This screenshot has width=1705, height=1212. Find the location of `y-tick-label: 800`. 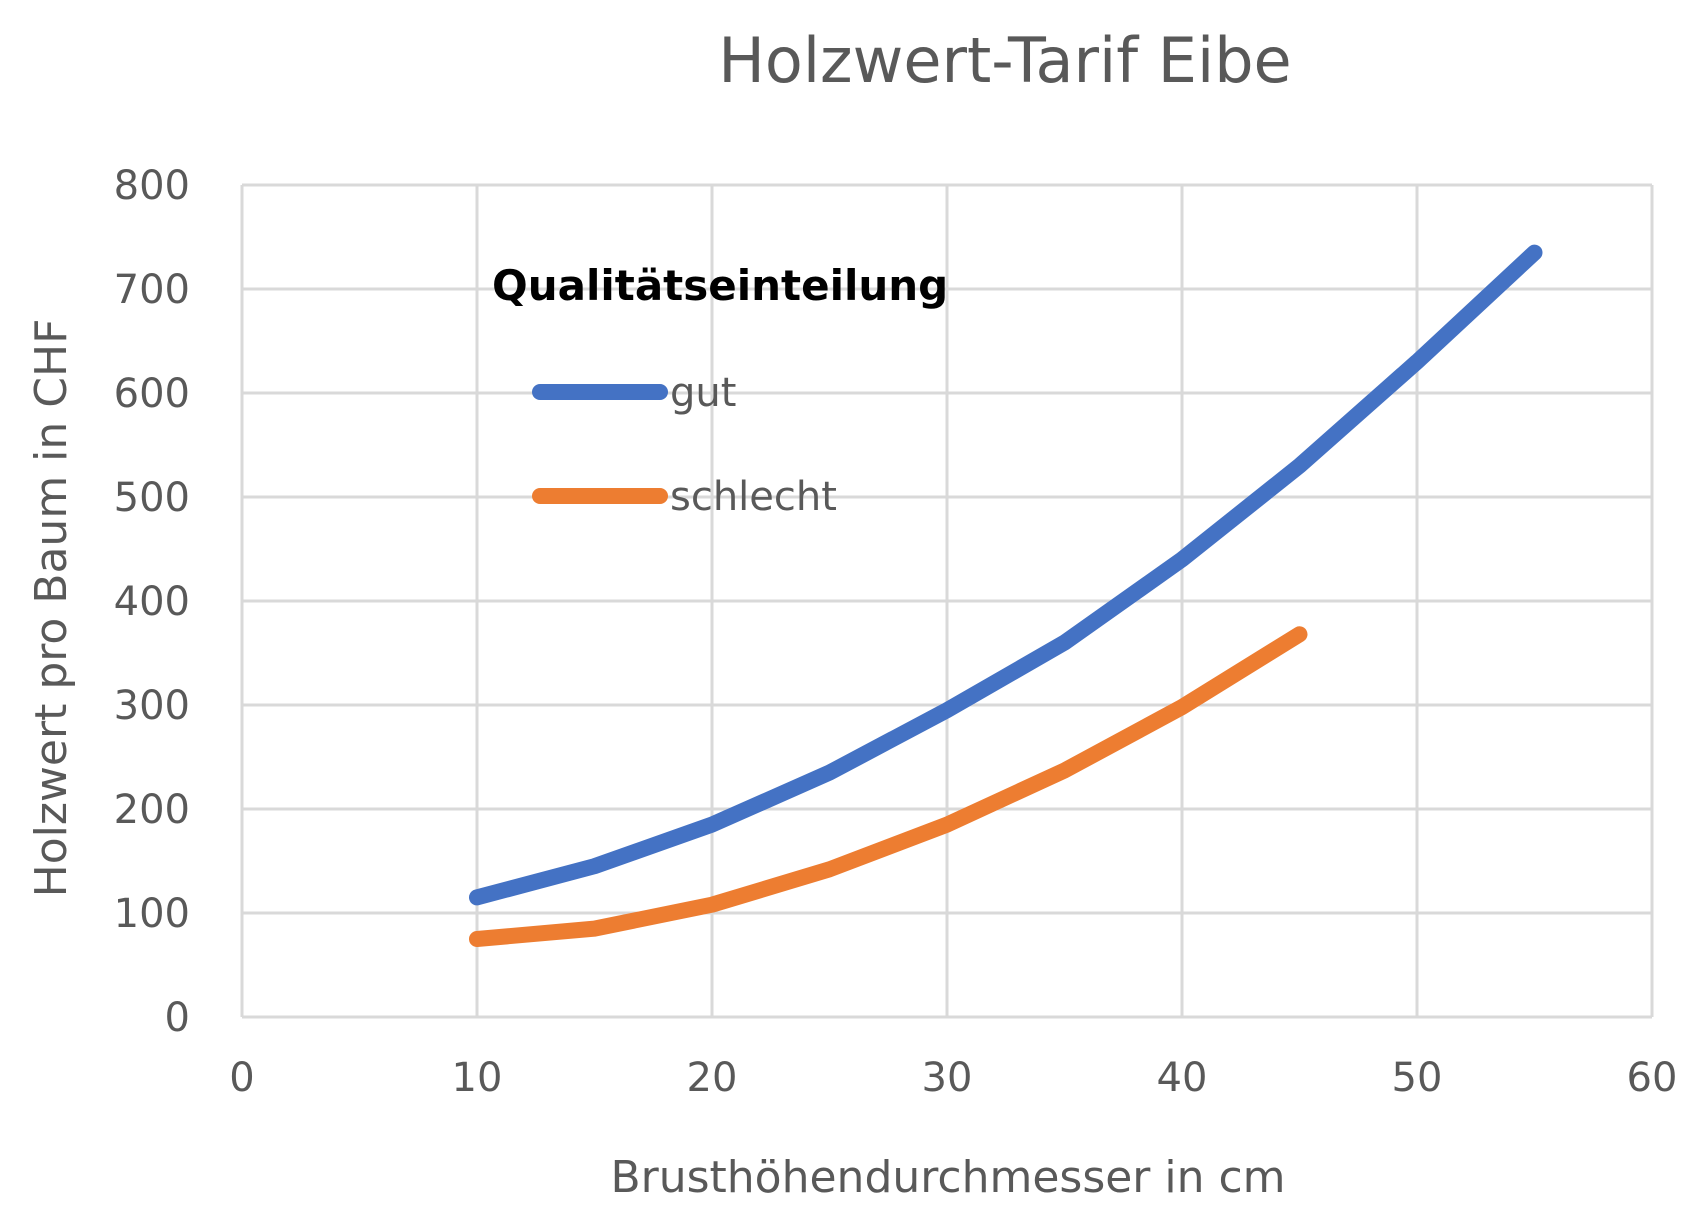

y-tick-label: 800 is located at coordinates (152, 186).